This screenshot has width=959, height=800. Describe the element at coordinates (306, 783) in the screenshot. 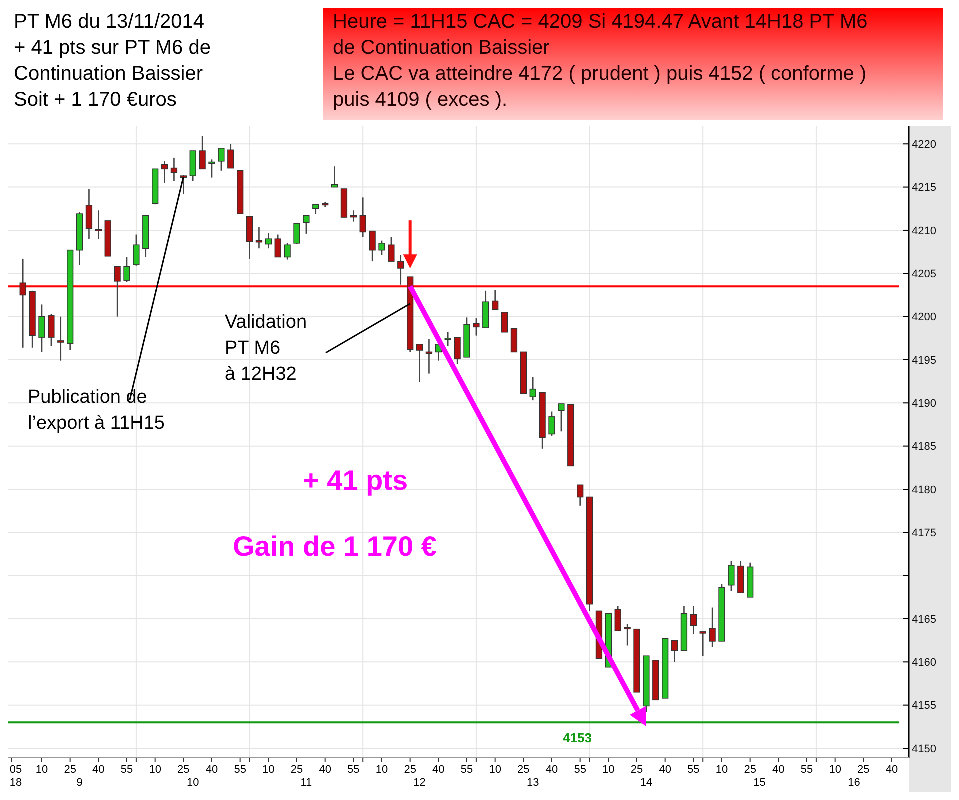

I see `x2-tick-label: 11` at that location.